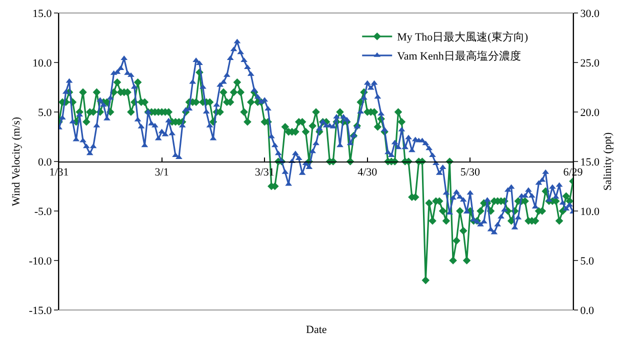  What do you see at coordinates (590, 14) in the screenshot?
I see `y2-tick-label: 30.0` at bounding box center [590, 14].